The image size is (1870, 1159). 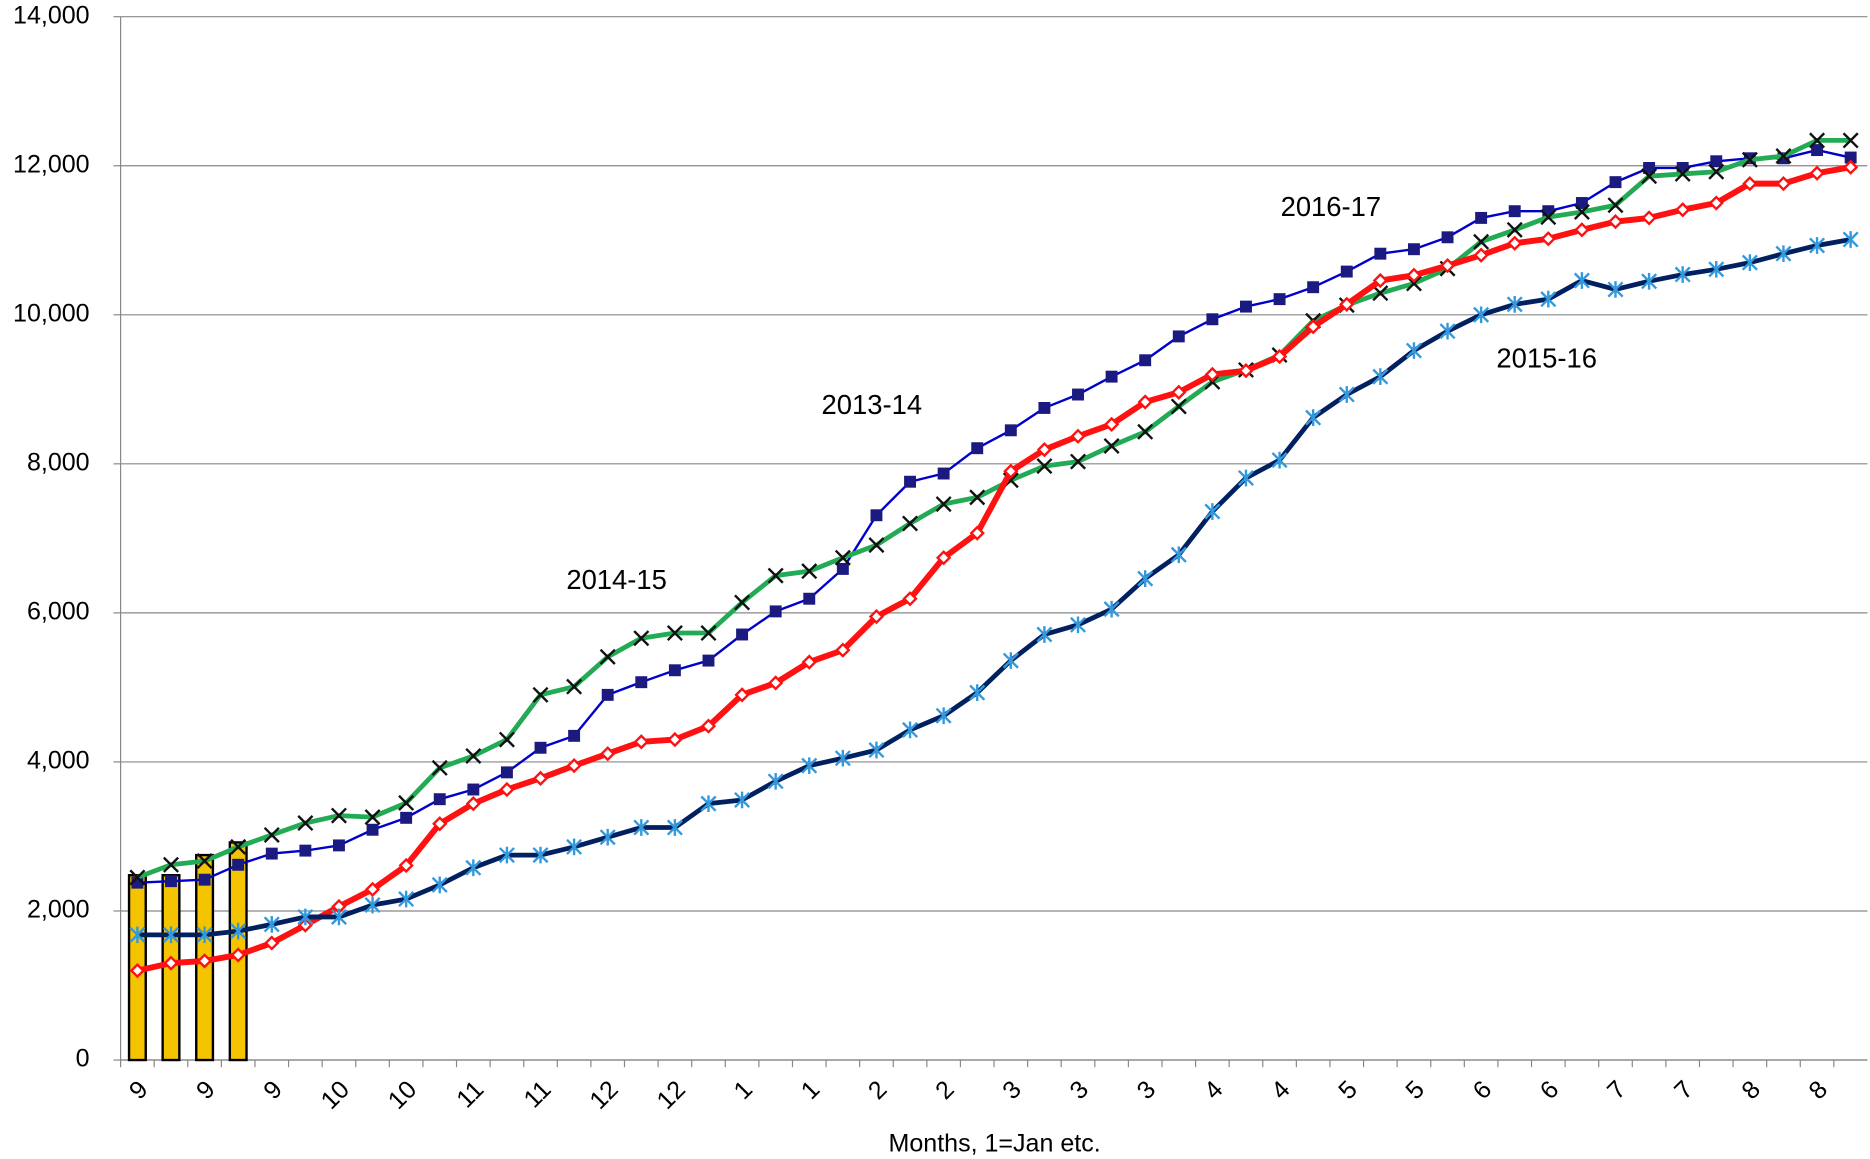 What do you see at coordinates (878, 1090) in the screenshot?
I see `x-tick-label: 2` at bounding box center [878, 1090].